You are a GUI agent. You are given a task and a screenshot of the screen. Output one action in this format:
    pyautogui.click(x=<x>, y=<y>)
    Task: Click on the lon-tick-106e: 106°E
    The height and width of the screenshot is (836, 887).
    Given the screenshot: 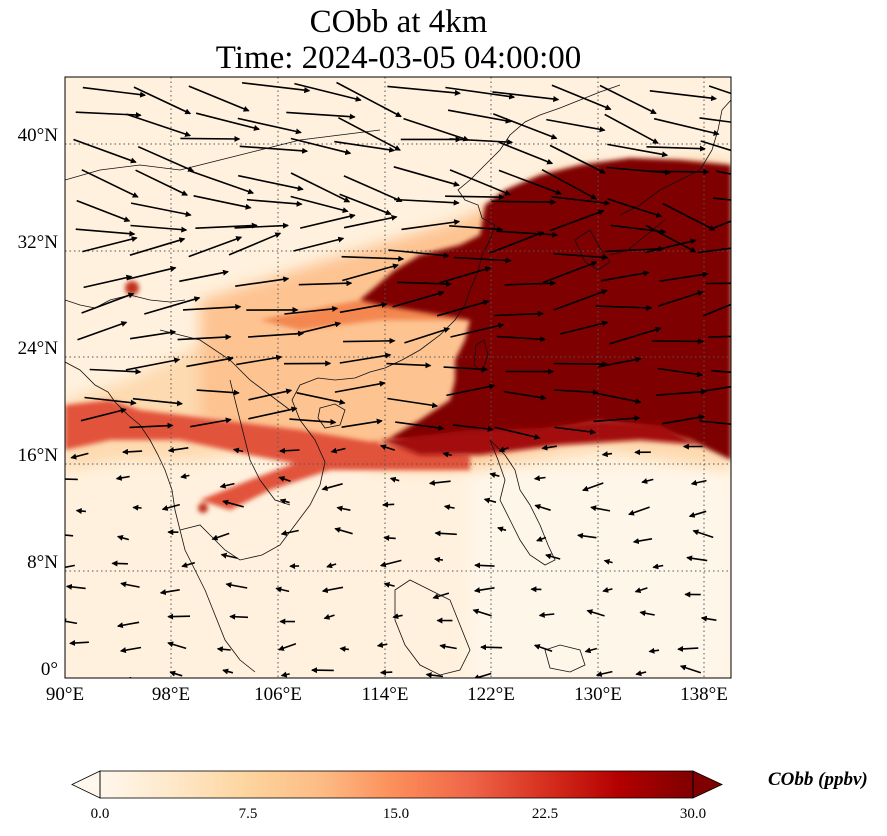 What is the action you would take?
    pyautogui.click(x=278, y=694)
    